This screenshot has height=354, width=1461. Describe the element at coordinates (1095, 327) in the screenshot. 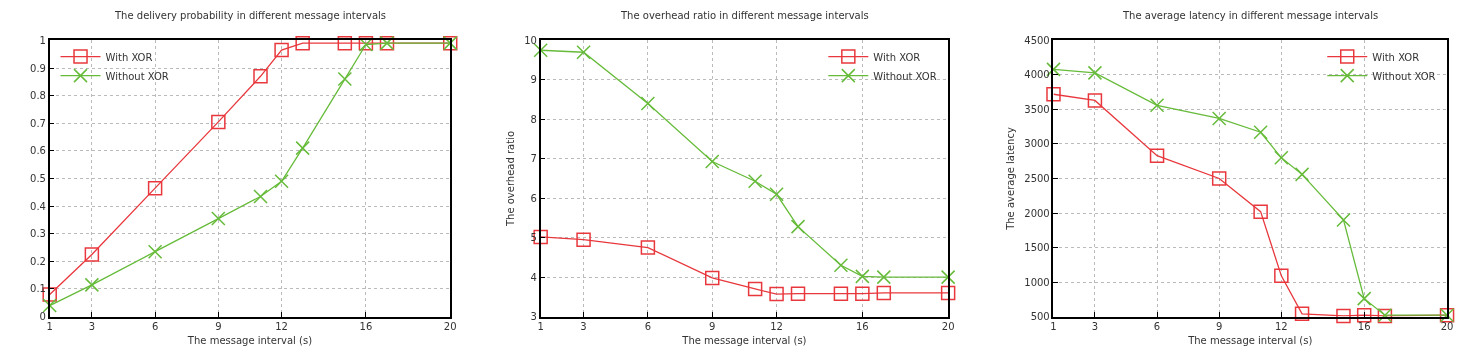

I see `x-tick-label: 3` at that location.